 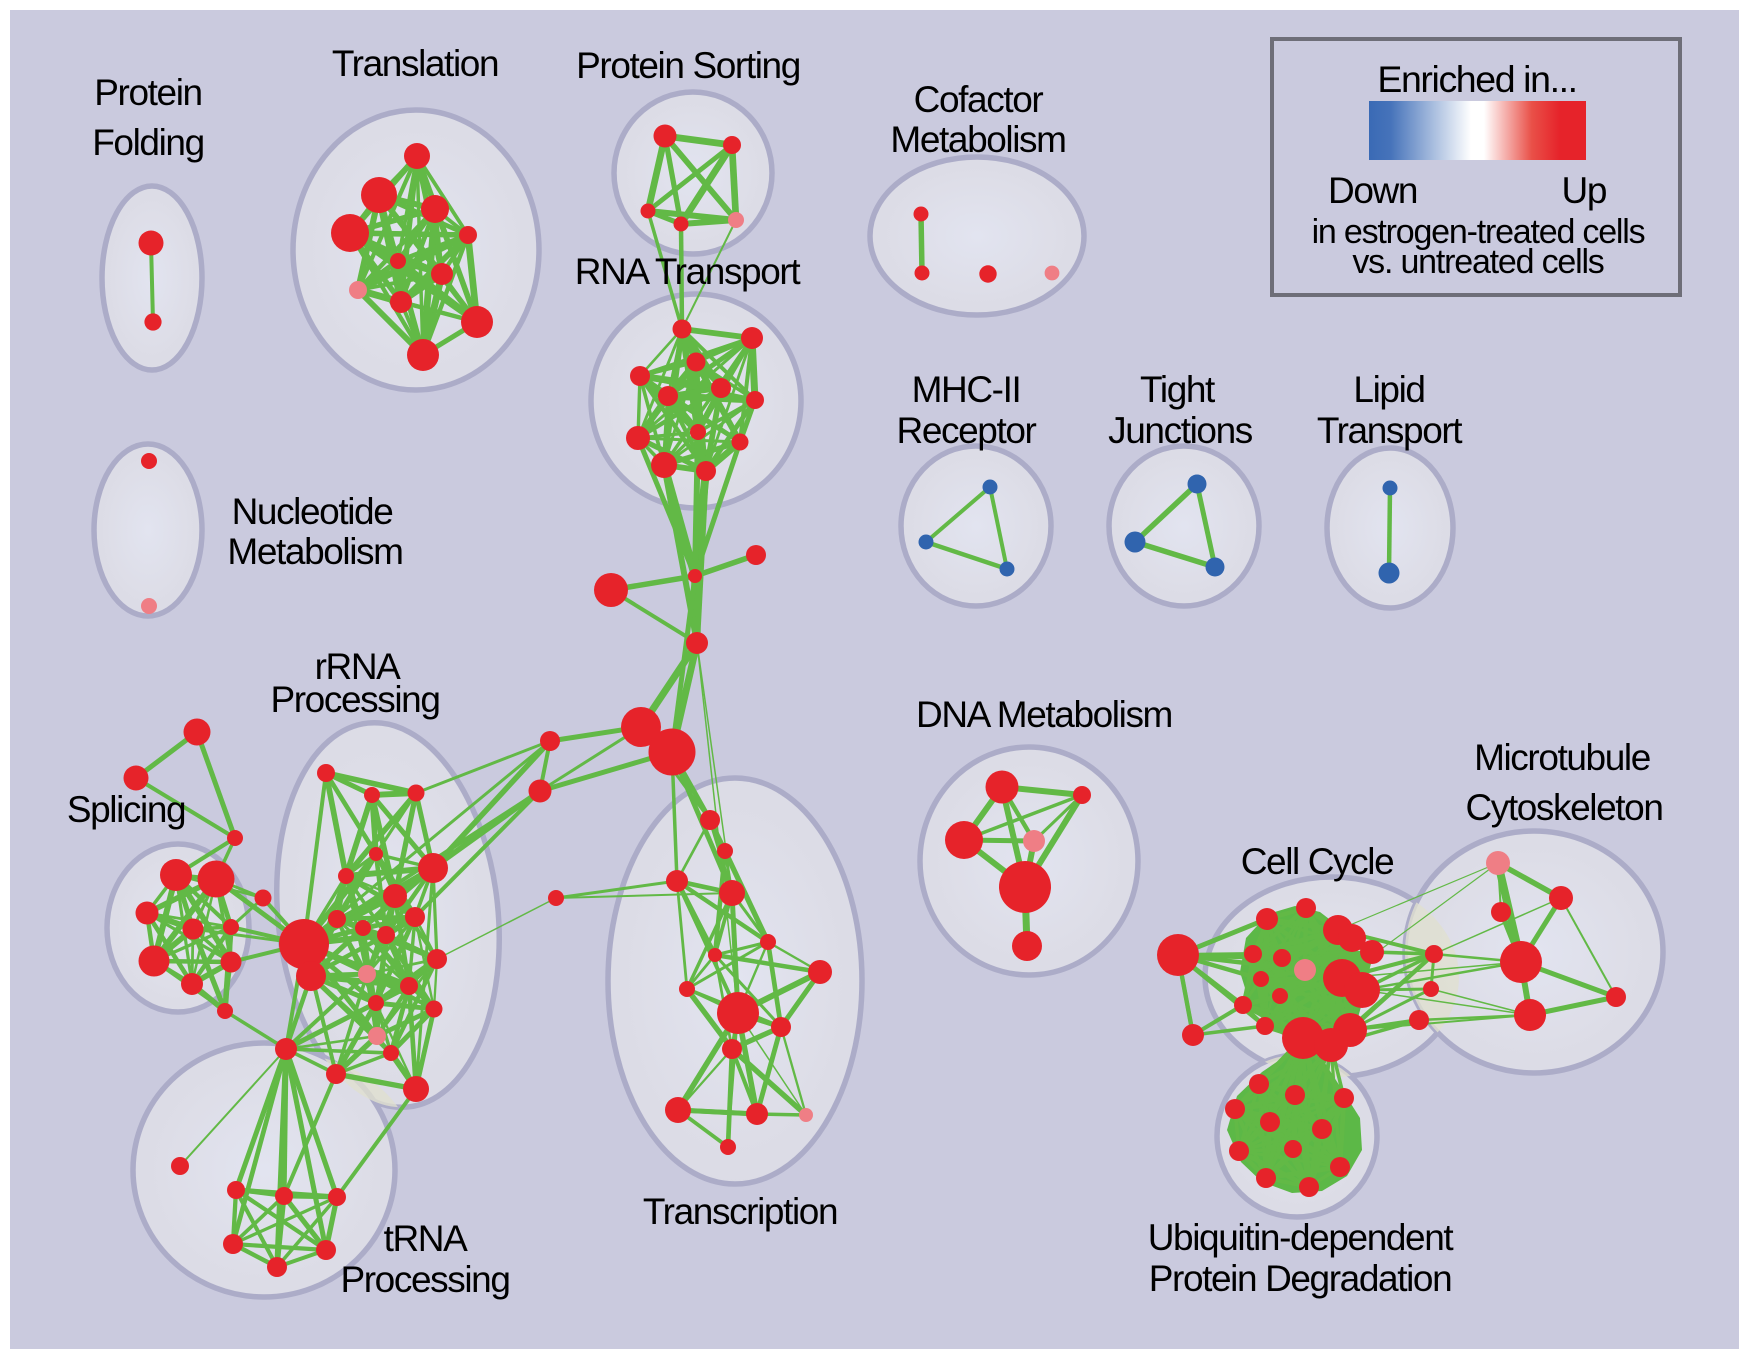 I want to click on svg-text: Transport, so click(x=1390, y=430).